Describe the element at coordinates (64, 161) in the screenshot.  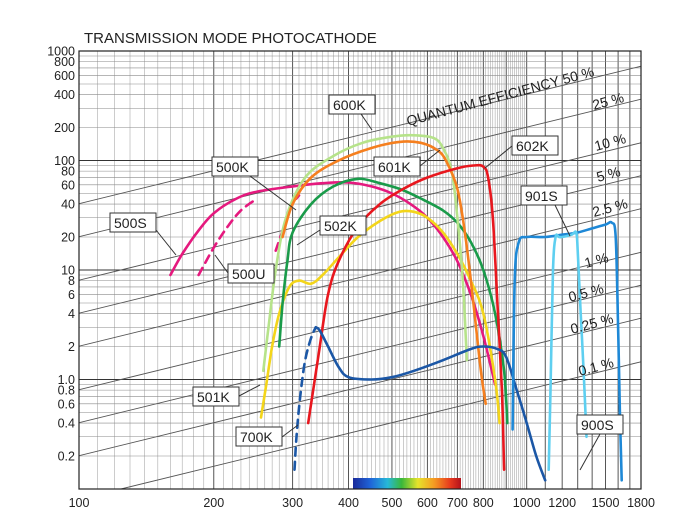
I see `y-tick-label: 100` at that location.